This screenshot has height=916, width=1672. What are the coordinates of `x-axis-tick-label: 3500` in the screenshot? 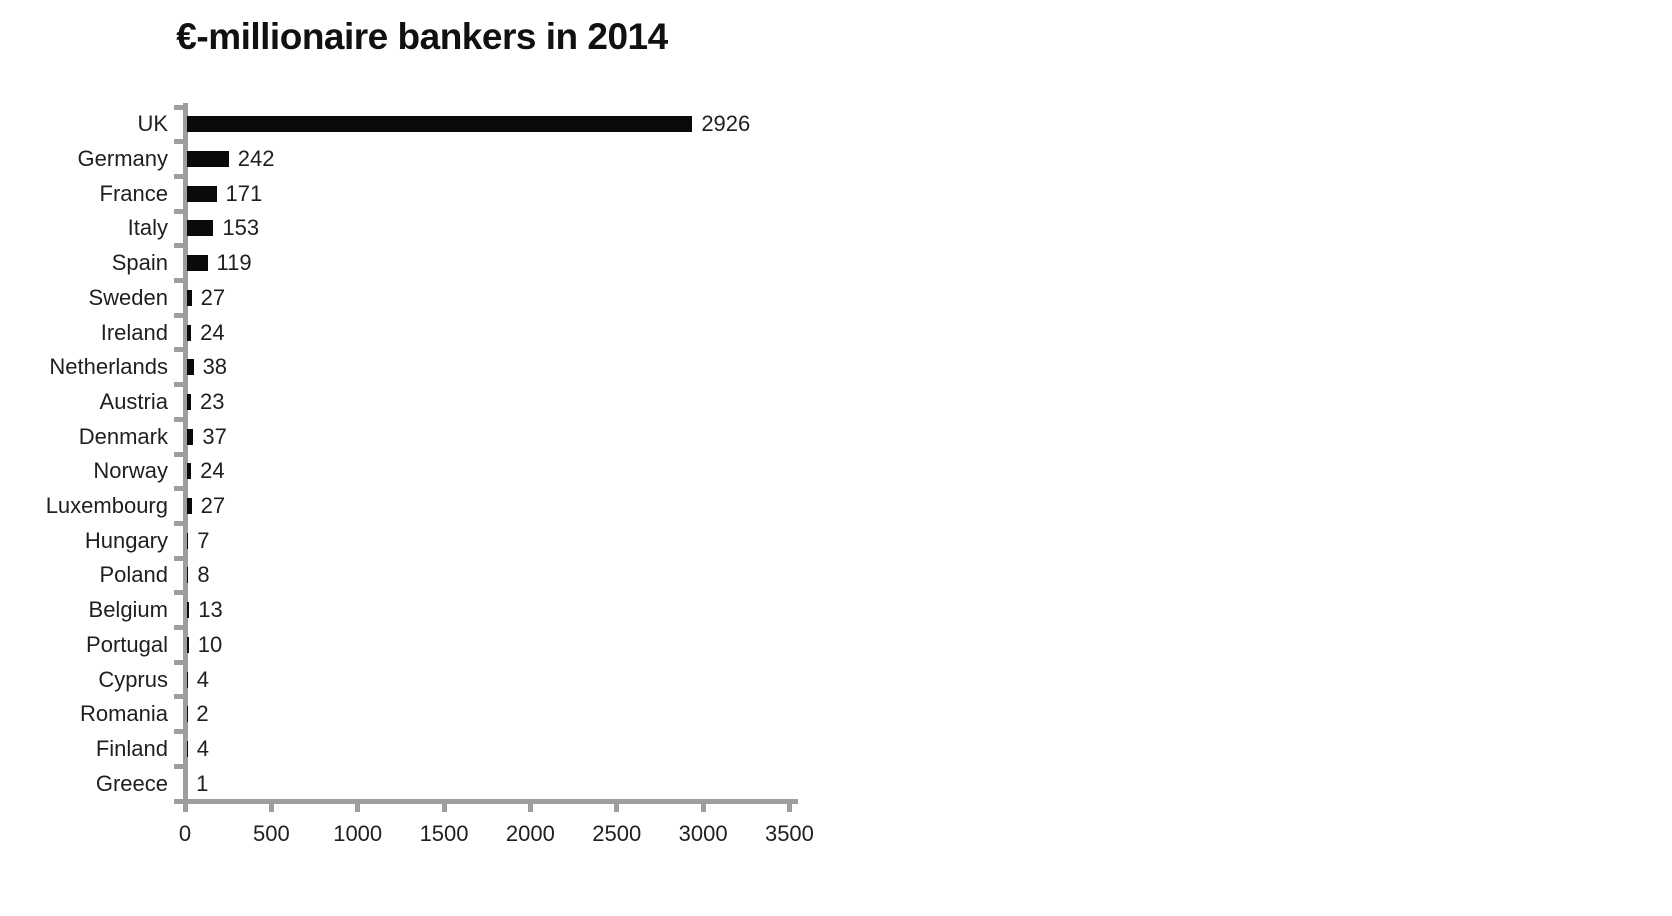 It's located at (789, 833).